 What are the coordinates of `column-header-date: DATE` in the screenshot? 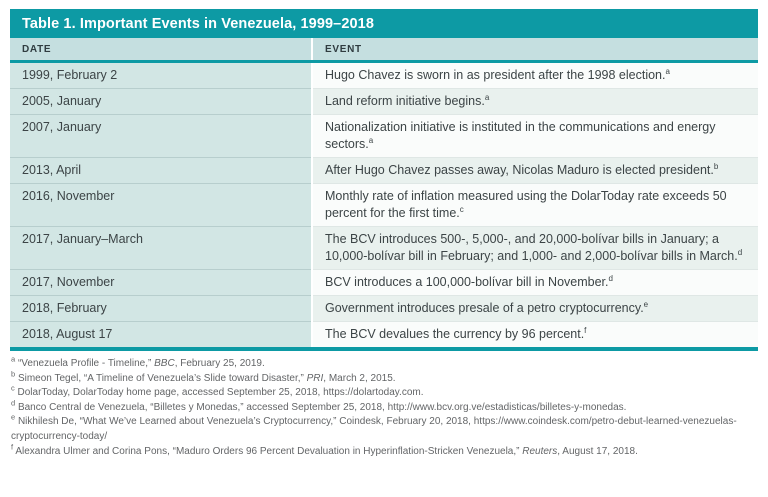 It's located at (161, 50).